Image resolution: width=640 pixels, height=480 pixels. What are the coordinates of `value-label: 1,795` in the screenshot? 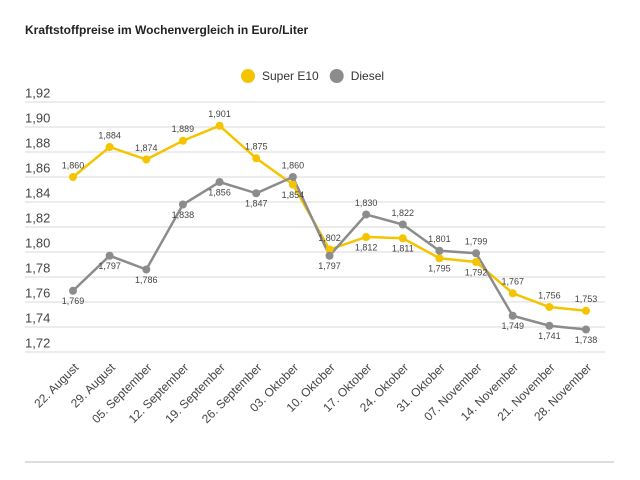 It's located at (439, 269).